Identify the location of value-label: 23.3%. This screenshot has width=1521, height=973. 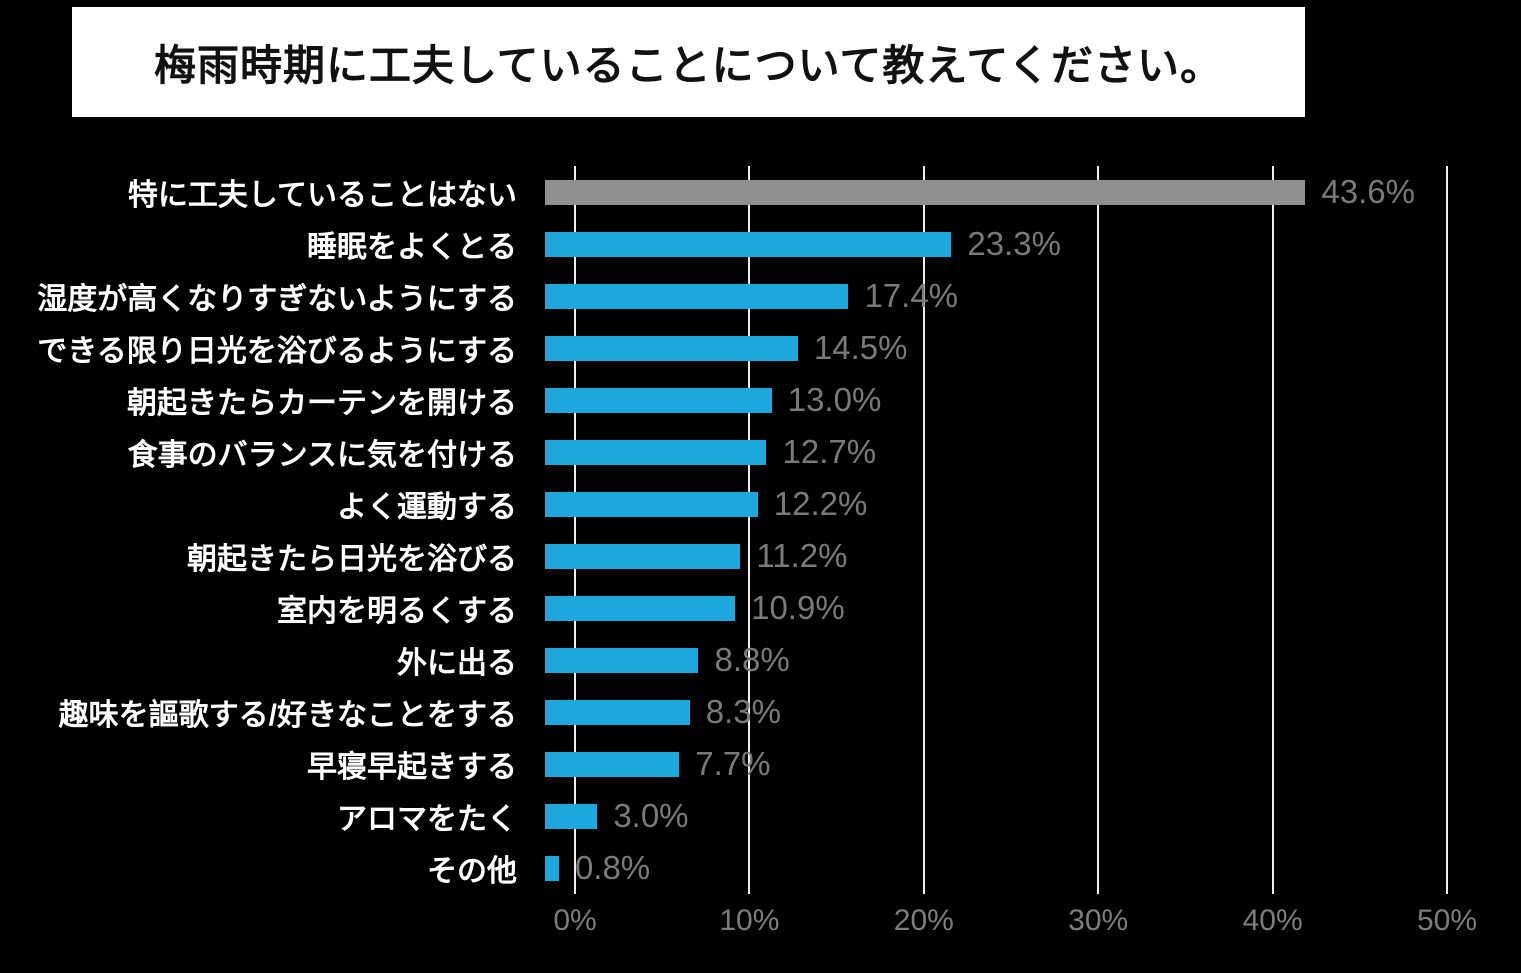
(1014, 243).